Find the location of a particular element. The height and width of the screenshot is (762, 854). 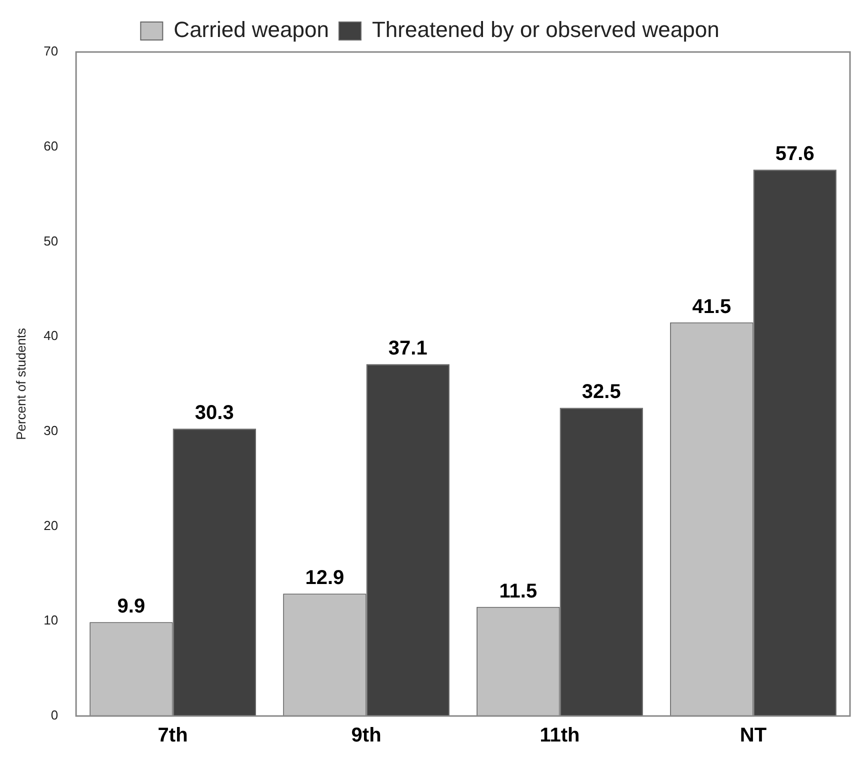

y-tick-label: 20 is located at coordinates (51, 525).